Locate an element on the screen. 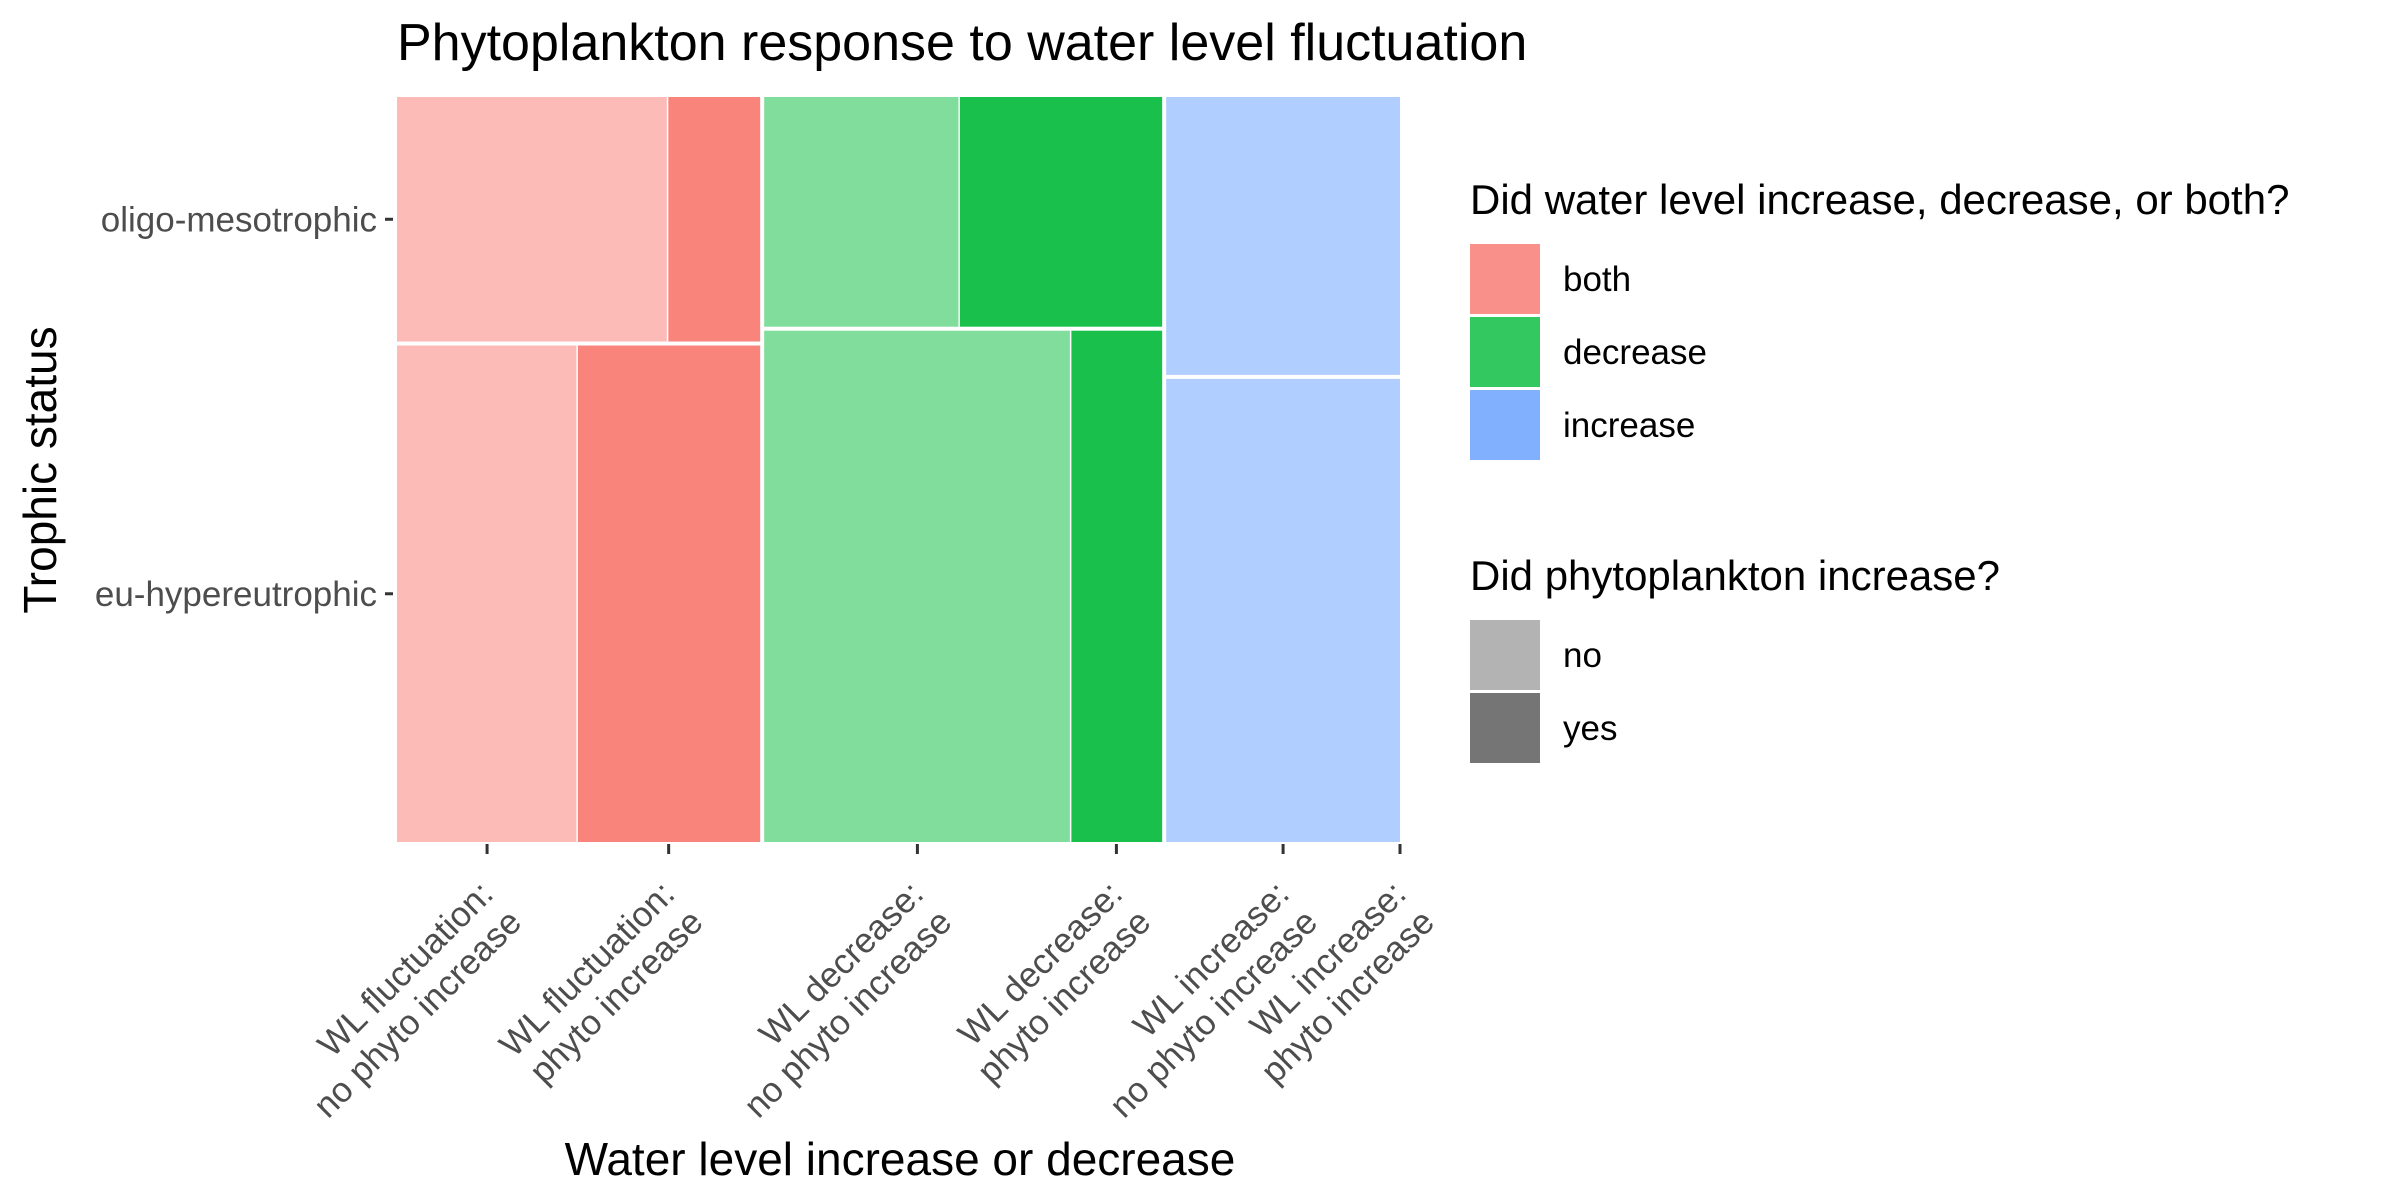  tile-both-oligo-mesotrophic-yes is located at coordinates (714, 219).